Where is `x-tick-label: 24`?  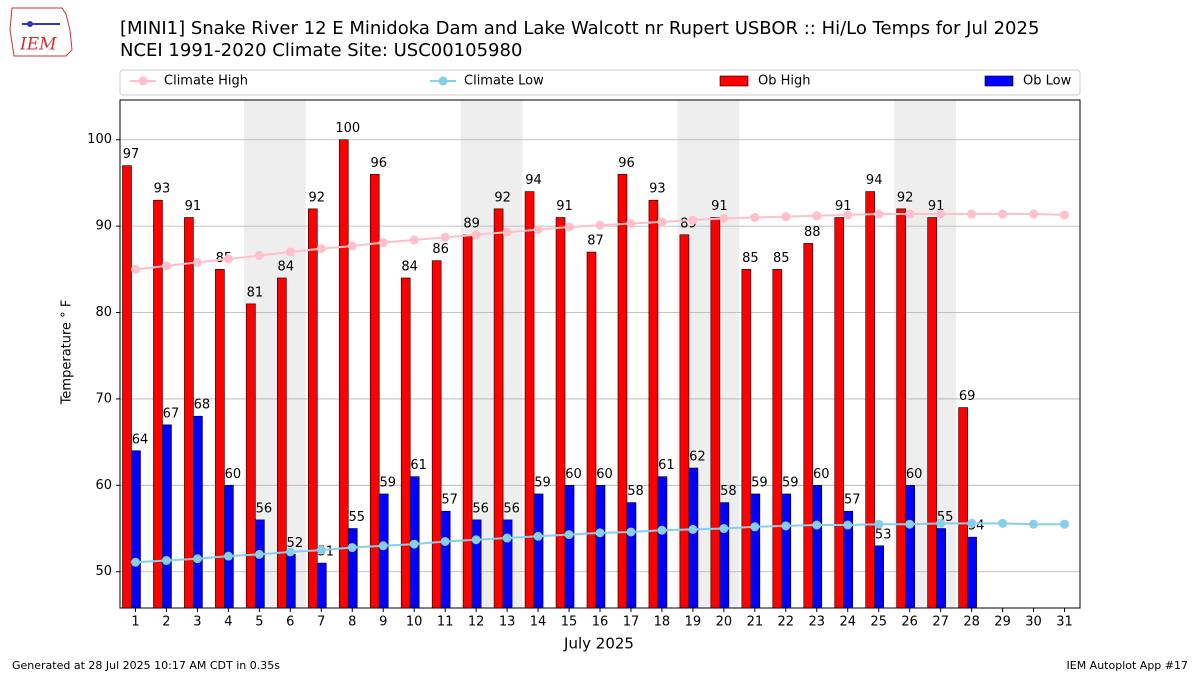 x-tick-label: 24 is located at coordinates (847, 622).